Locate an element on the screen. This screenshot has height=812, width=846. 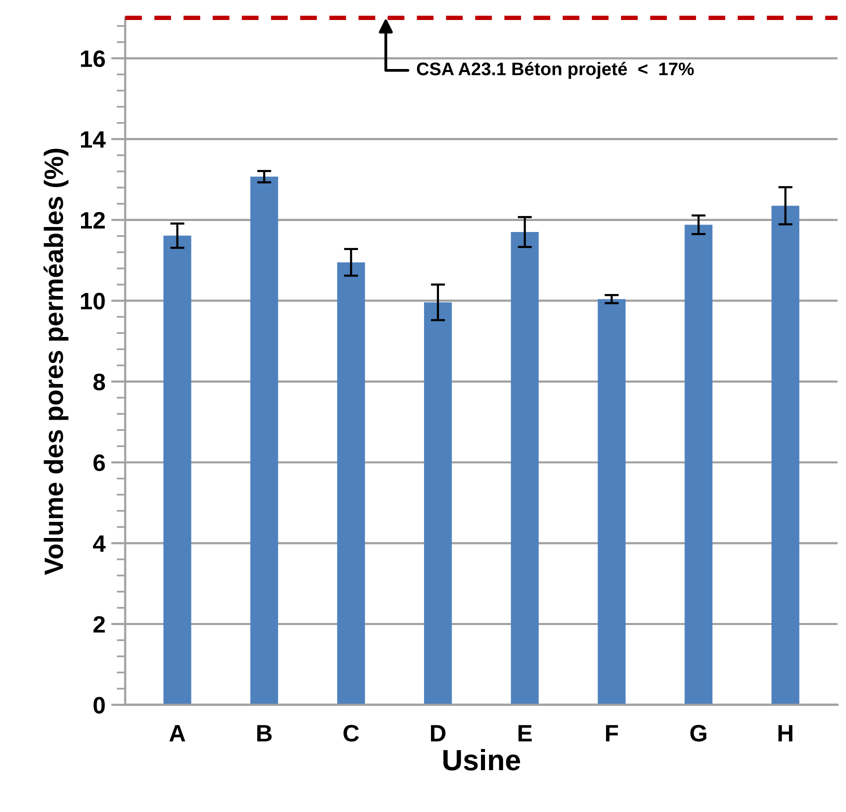
x-axis-title: Usine is located at coordinates (481, 759).